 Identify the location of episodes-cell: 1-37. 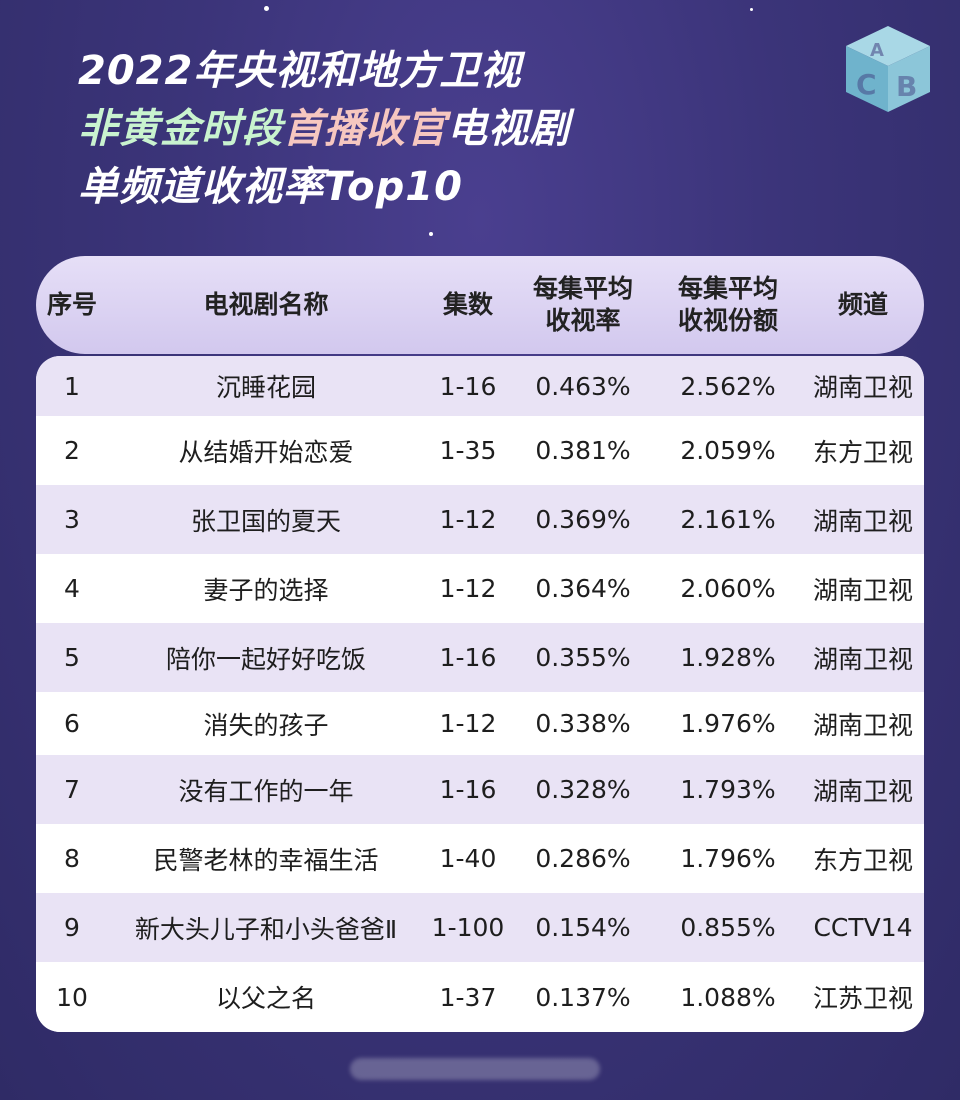
(468, 997).